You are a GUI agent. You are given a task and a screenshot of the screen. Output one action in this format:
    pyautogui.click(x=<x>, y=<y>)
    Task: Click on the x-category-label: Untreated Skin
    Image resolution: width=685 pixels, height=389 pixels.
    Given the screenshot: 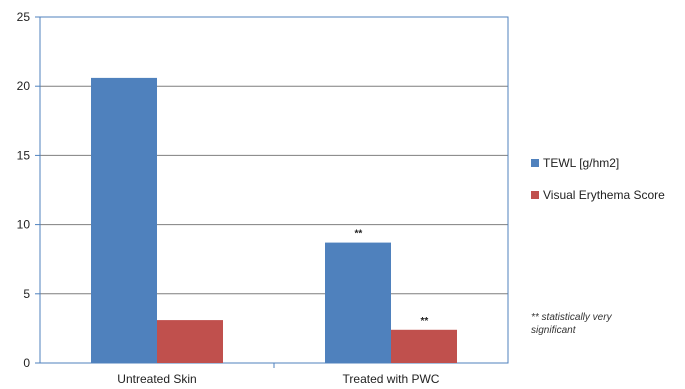 What is the action you would take?
    pyautogui.click(x=156, y=379)
    